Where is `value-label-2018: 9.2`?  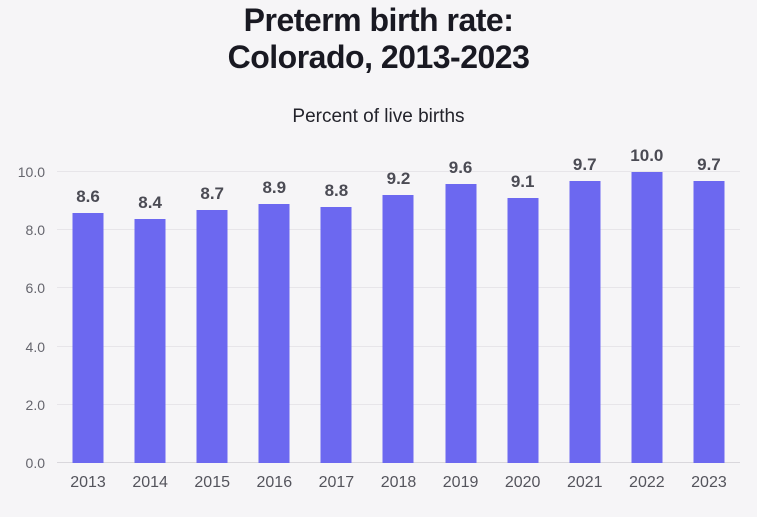 value-label-2018: 9.2 is located at coordinates (398, 179).